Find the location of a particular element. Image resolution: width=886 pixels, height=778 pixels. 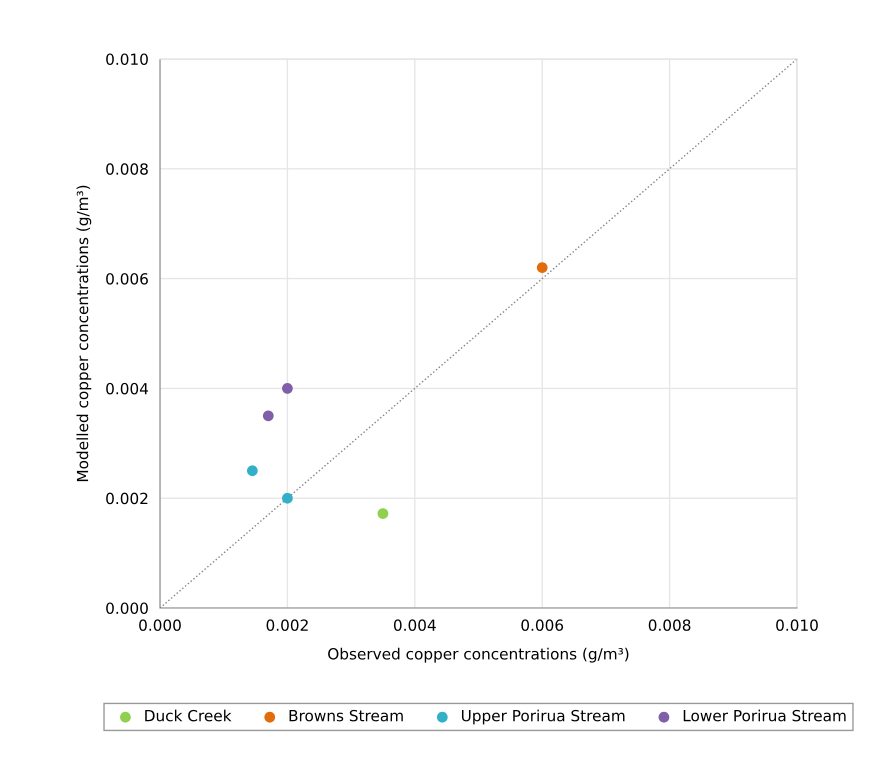

y-tick-label: 0.004 is located at coordinates (127, 388).